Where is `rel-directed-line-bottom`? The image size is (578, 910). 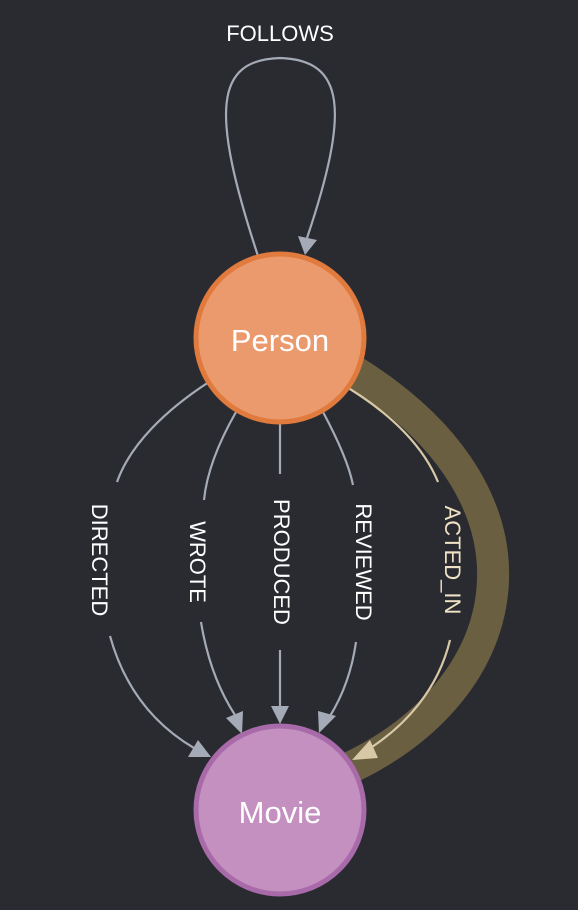 rel-directed-line-bottom is located at coordinates (151, 692).